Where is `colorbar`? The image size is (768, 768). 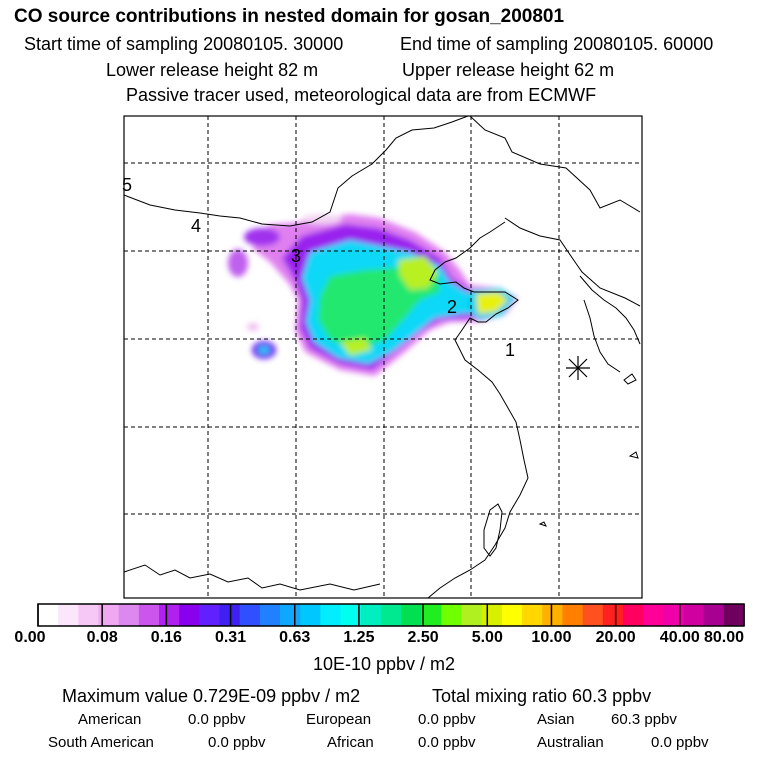
colorbar is located at coordinates (391, 615).